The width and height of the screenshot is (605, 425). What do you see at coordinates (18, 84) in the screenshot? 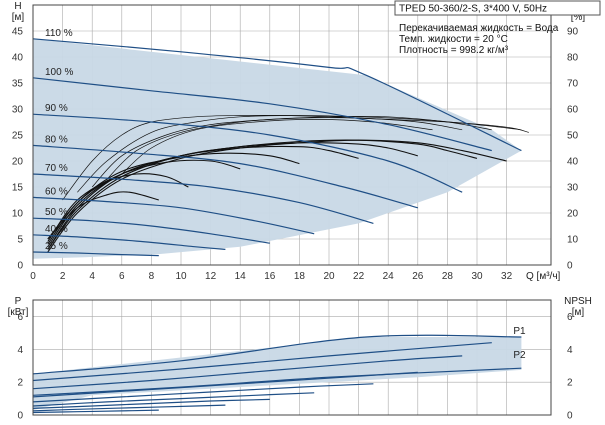
I see `y-left-tick-label: 35` at bounding box center [18, 84].